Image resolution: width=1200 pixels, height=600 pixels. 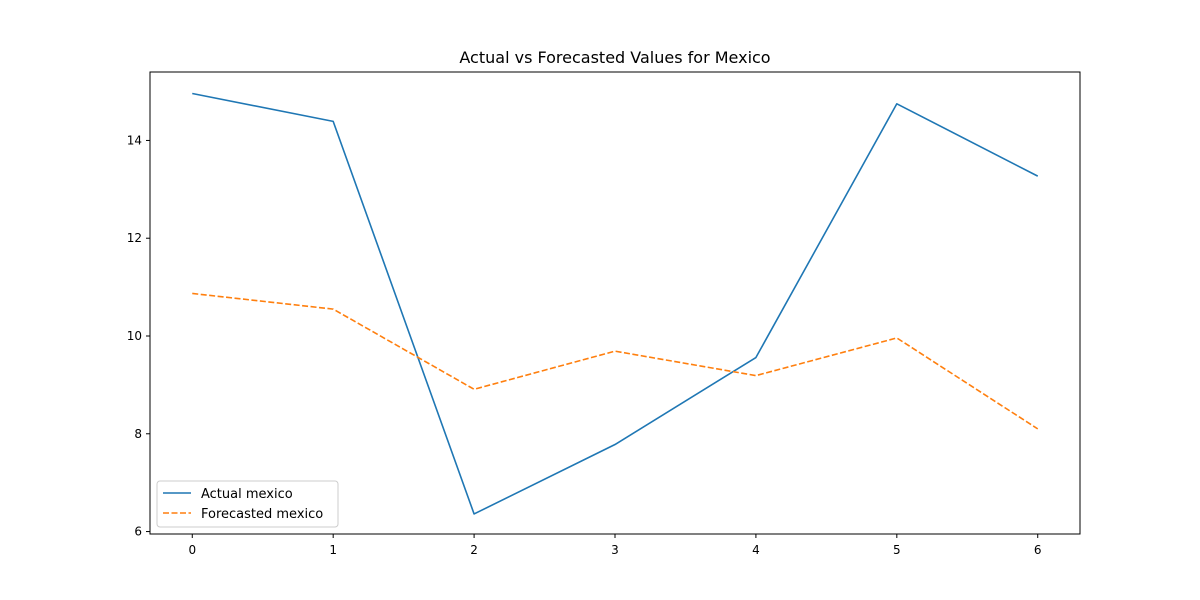 What do you see at coordinates (134, 238) in the screenshot?
I see `y-tick-label: 12` at bounding box center [134, 238].